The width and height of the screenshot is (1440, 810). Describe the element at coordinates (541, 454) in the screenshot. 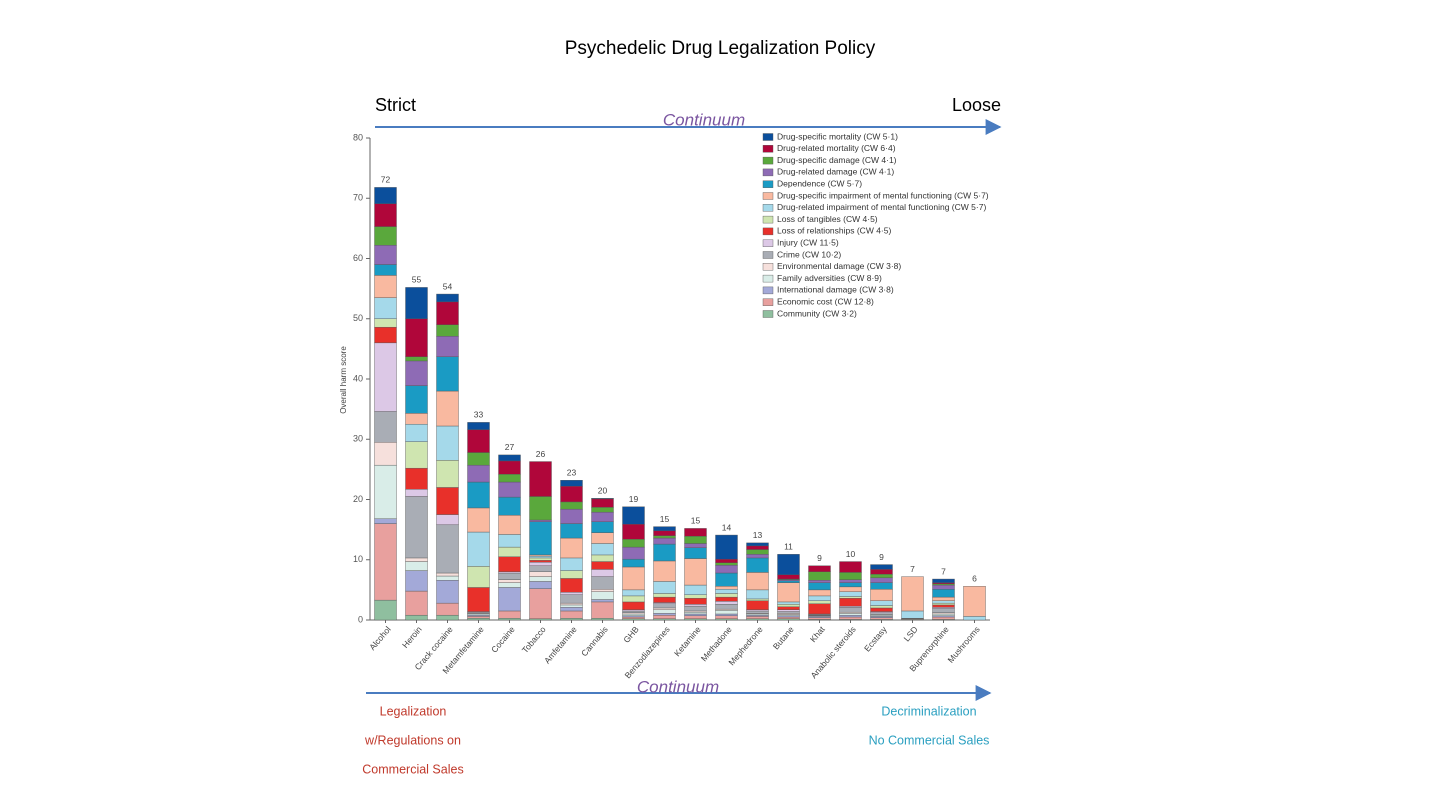

I see `total-label: 26` at that location.